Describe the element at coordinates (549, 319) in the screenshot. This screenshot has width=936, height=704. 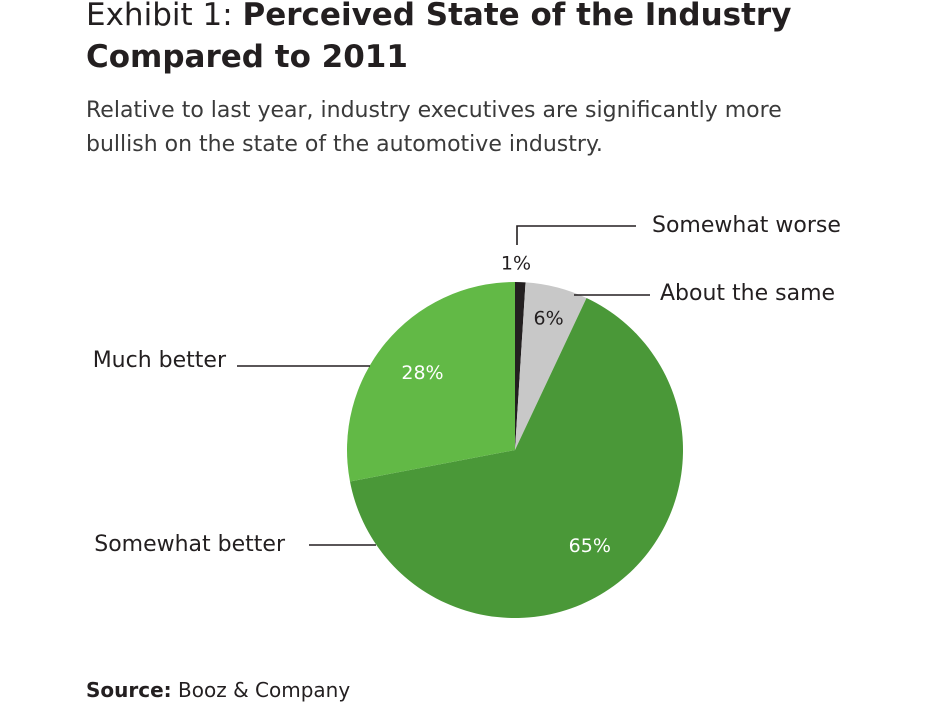
I see `value-label-about-the-same: 6%` at that location.